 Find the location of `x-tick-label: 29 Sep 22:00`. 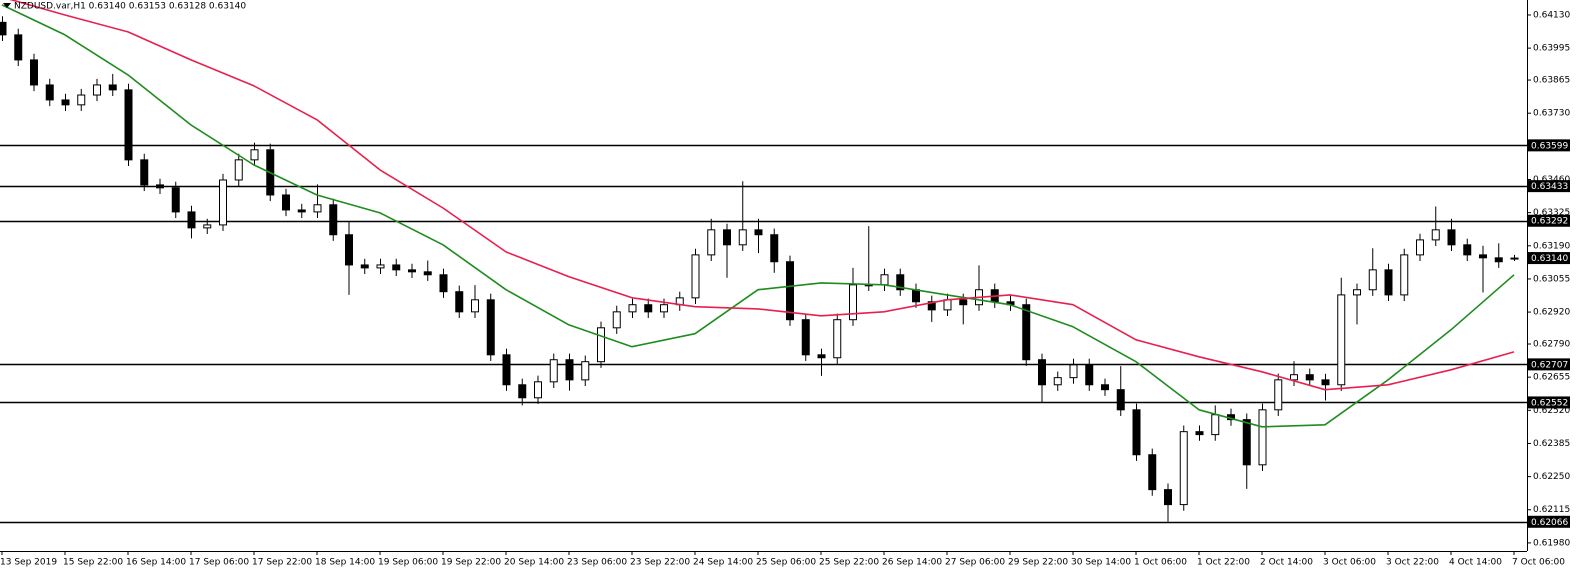

x-tick-label: 29 Sep 22:00 is located at coordinates (1038, 563).